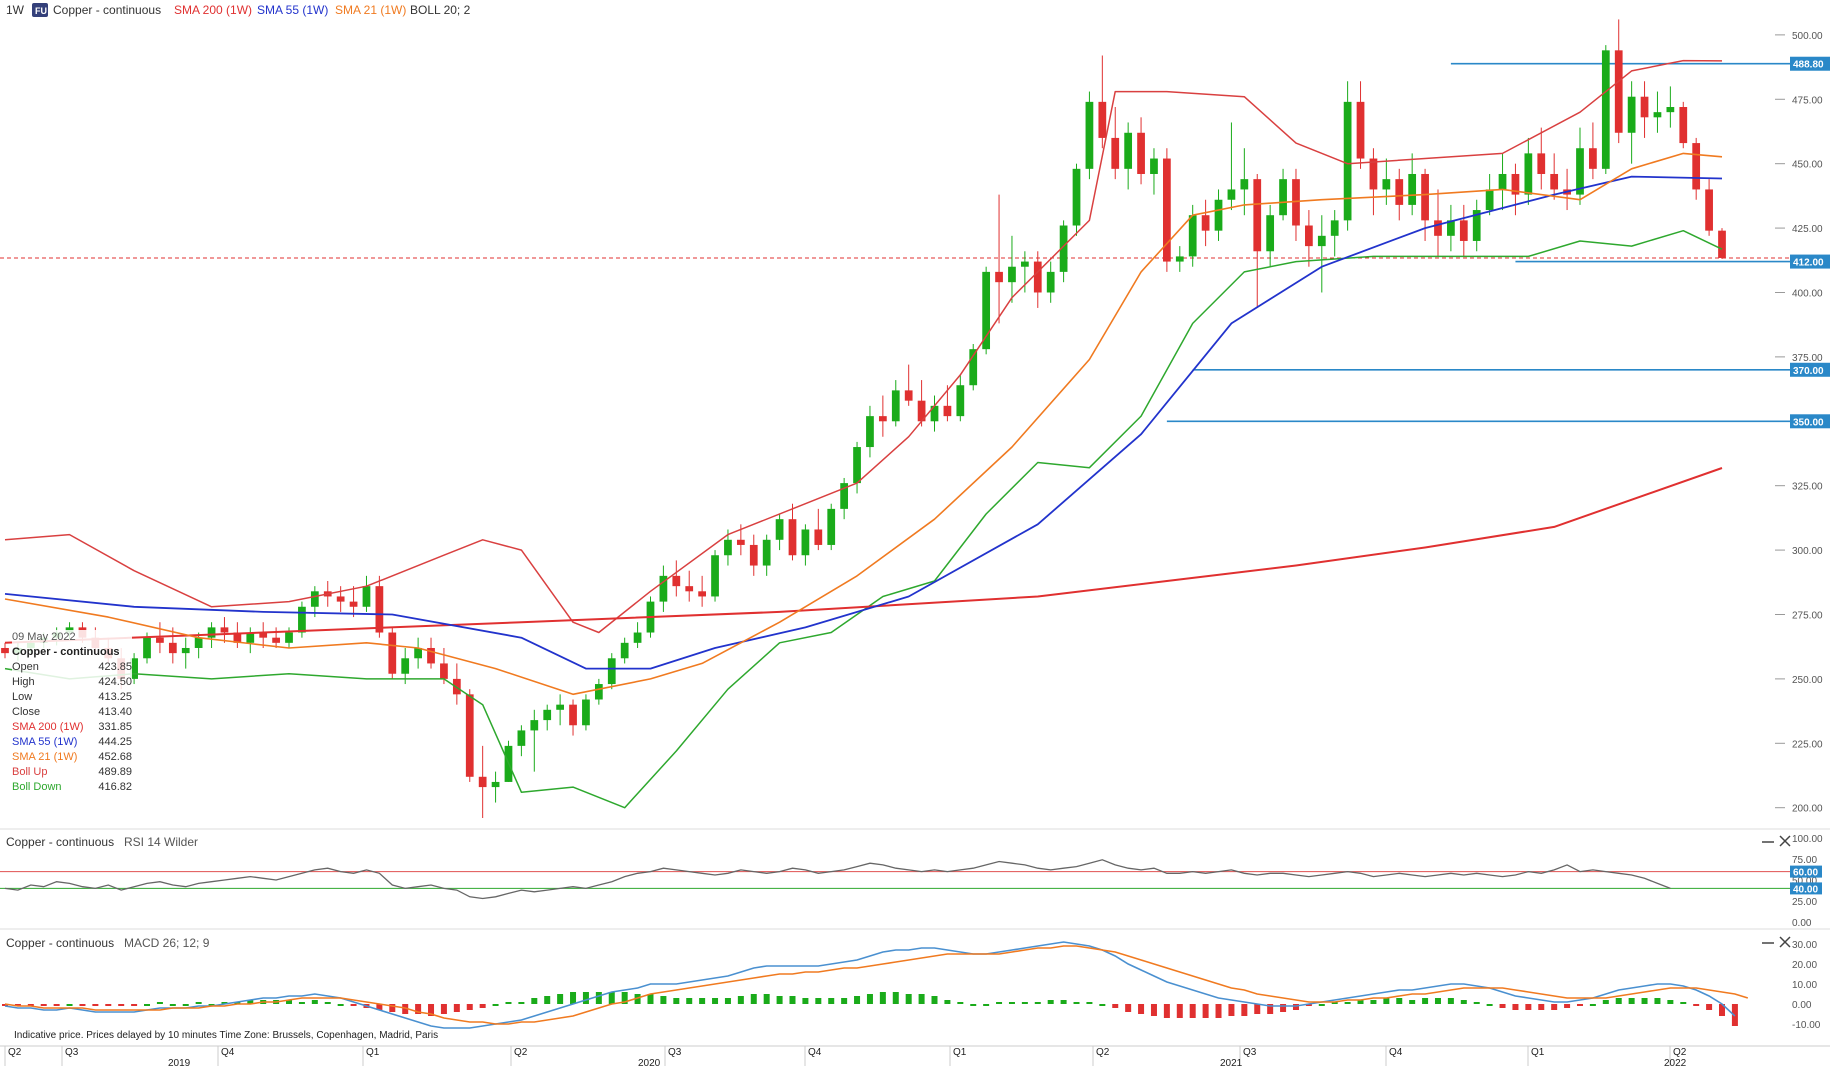 This screenshot has height=1068, width=1830. Describe the element at coordinates (1785, 942) in the screenshot. I see `macd-close-icon` at that location.